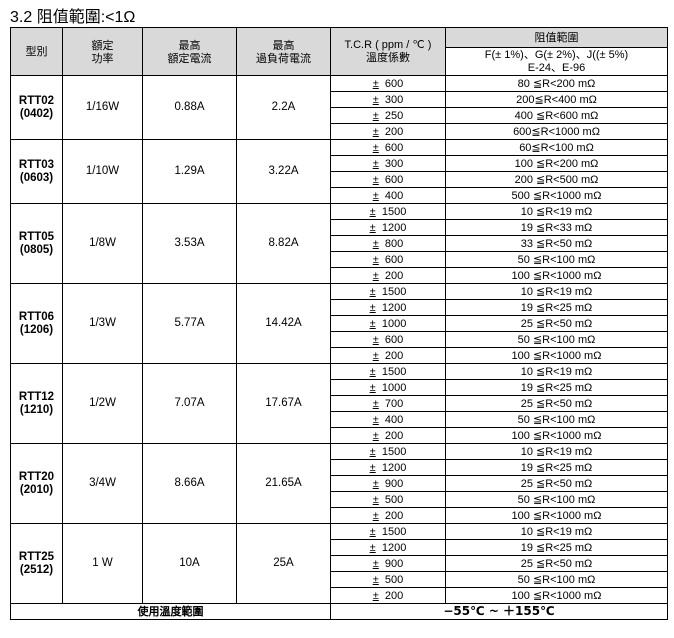  Describe the element at coordinates (556, 99) in the screenshot. I see `resistance-range-cell: 200≦R<400 mΩ` at that location.